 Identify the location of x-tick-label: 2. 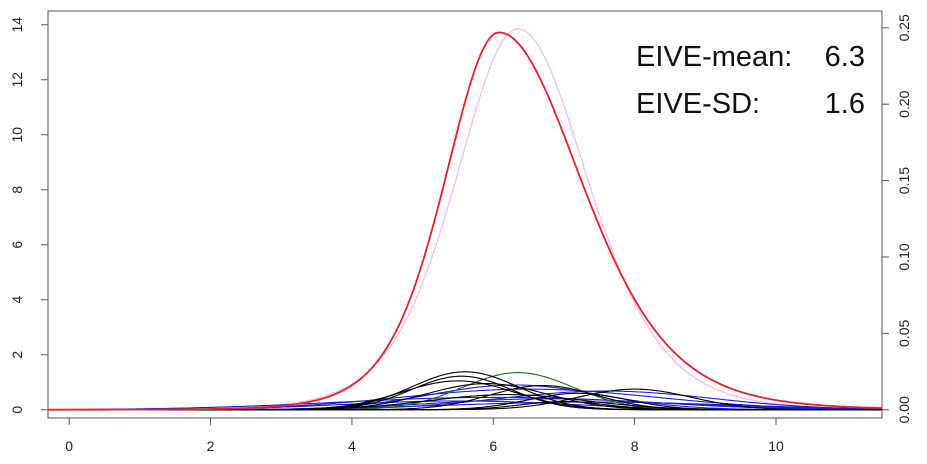
(211, 446).